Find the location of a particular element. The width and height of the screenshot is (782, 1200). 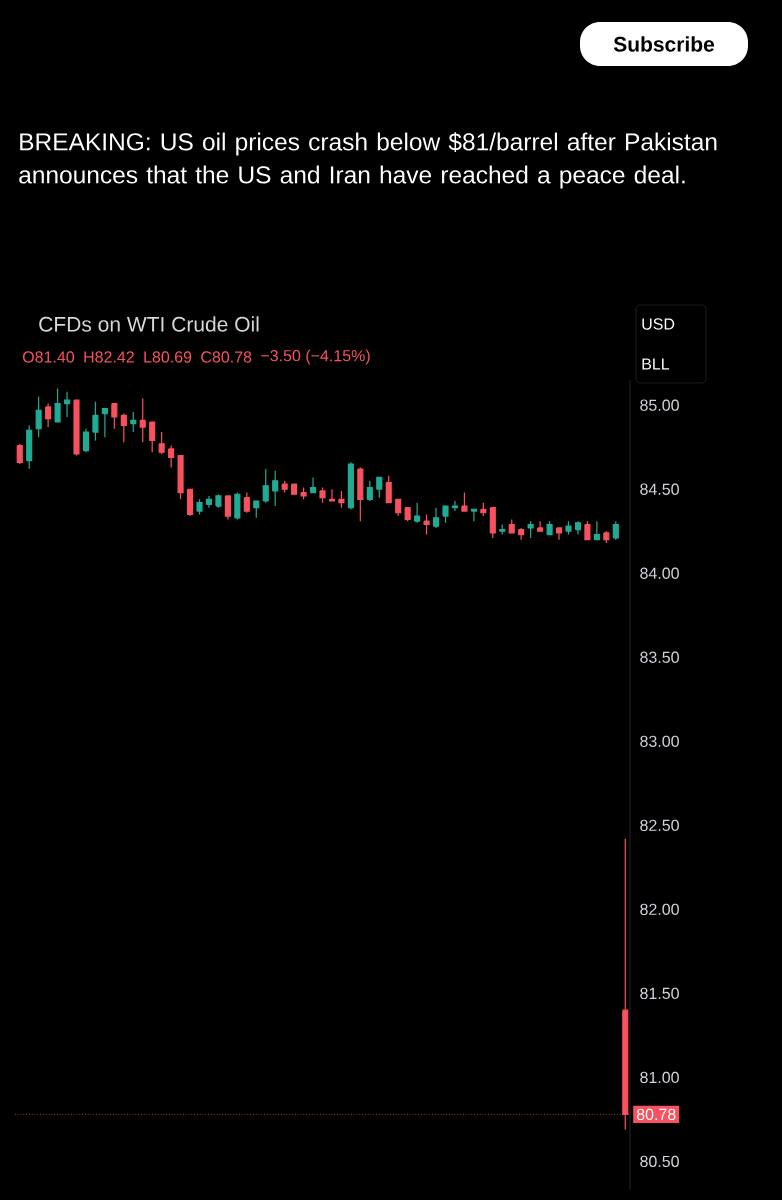

chart-title: BREAKING: US oil prices crash below $81/barrel after Pakistan announces that the US and Iran have reached a peace deal. is located at coordinates (368, 160).